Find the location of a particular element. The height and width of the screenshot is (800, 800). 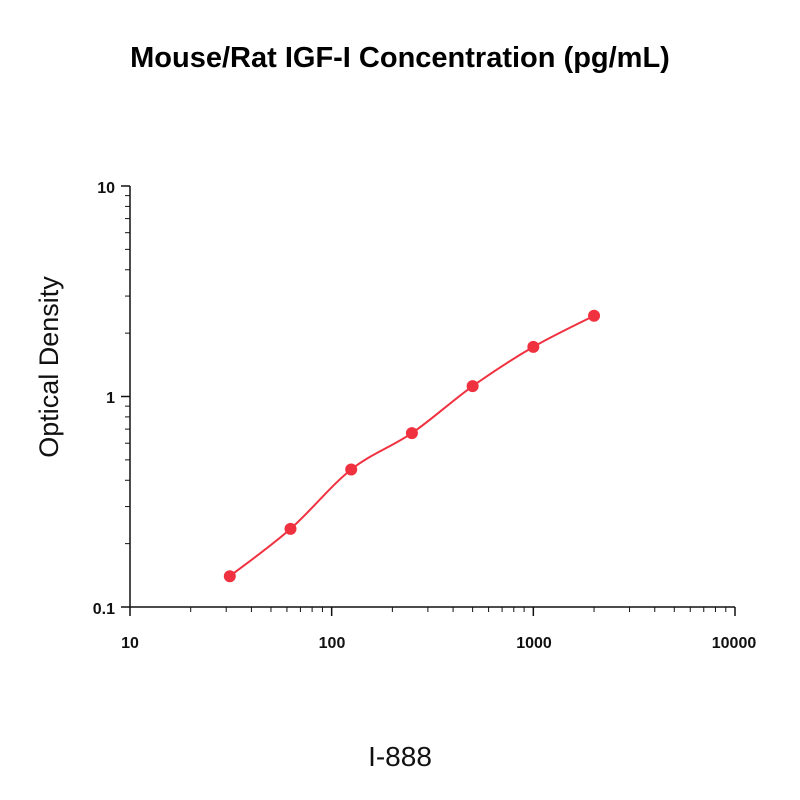

x-tick-label-1000: 1000 is located at coordinates (534, 643).